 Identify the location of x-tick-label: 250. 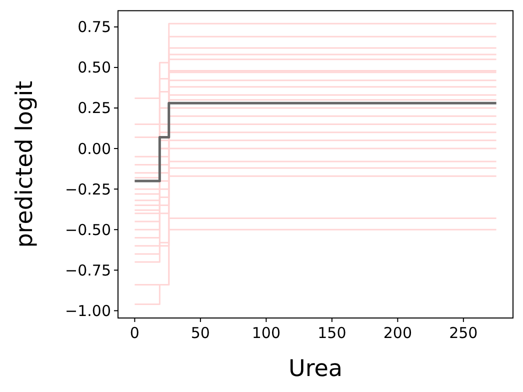
(463, 333).